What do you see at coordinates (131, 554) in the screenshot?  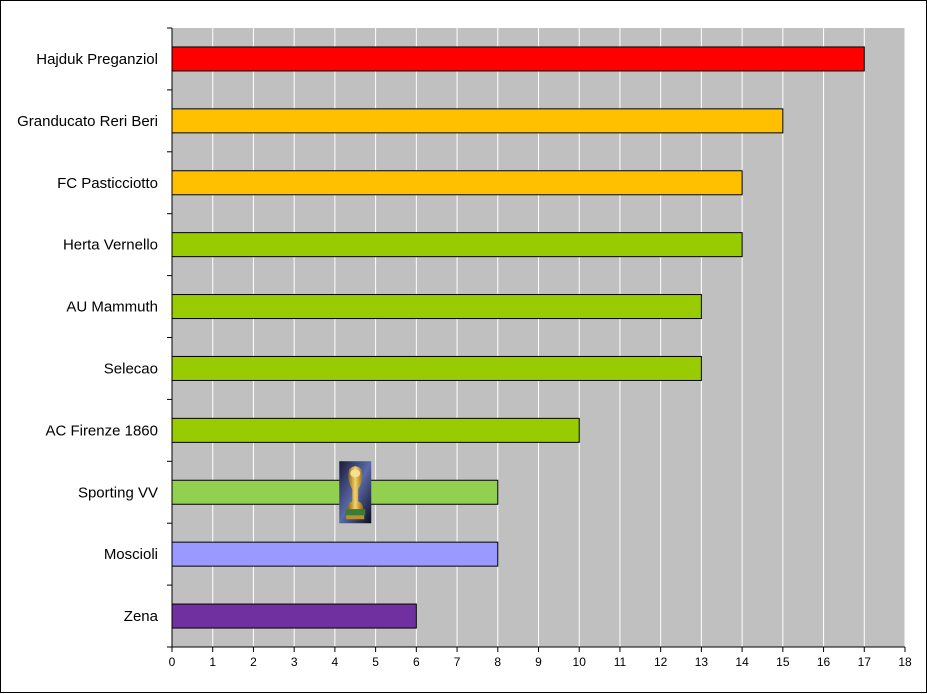 I see `category-label: Moscioli` at bounding box center [131, 554].